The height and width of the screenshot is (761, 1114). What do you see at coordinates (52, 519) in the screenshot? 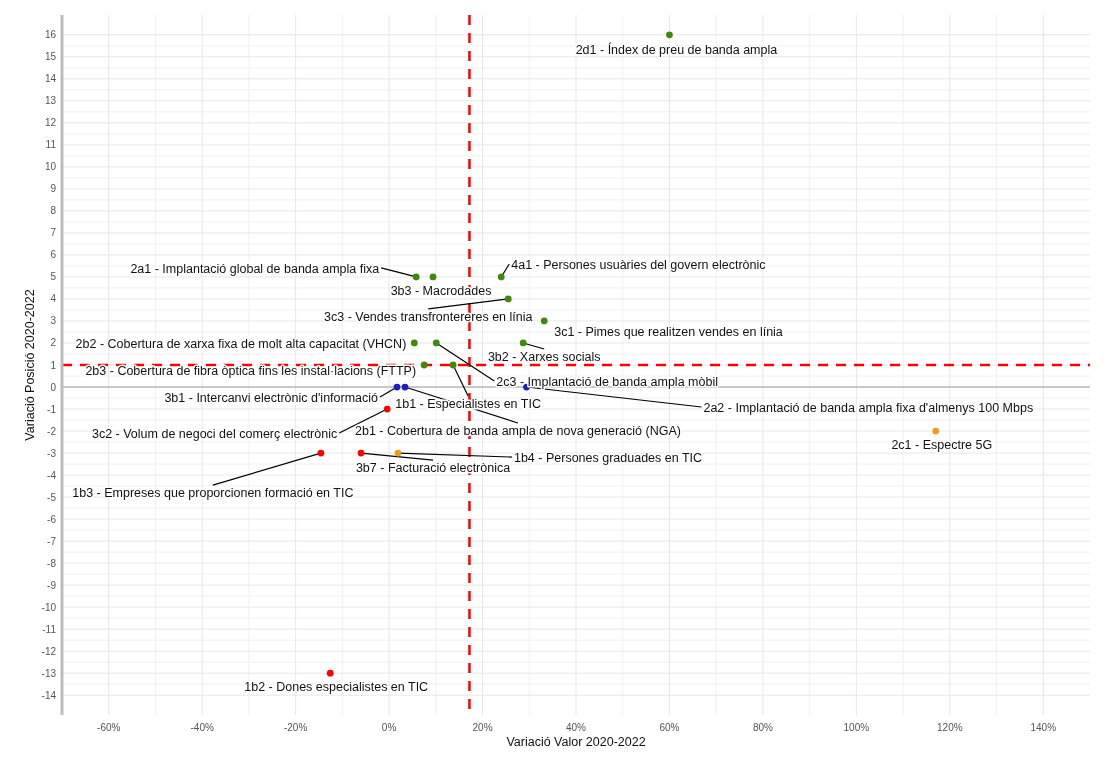
I see `y-tick-label: -6` at bounding box center [52, 519].